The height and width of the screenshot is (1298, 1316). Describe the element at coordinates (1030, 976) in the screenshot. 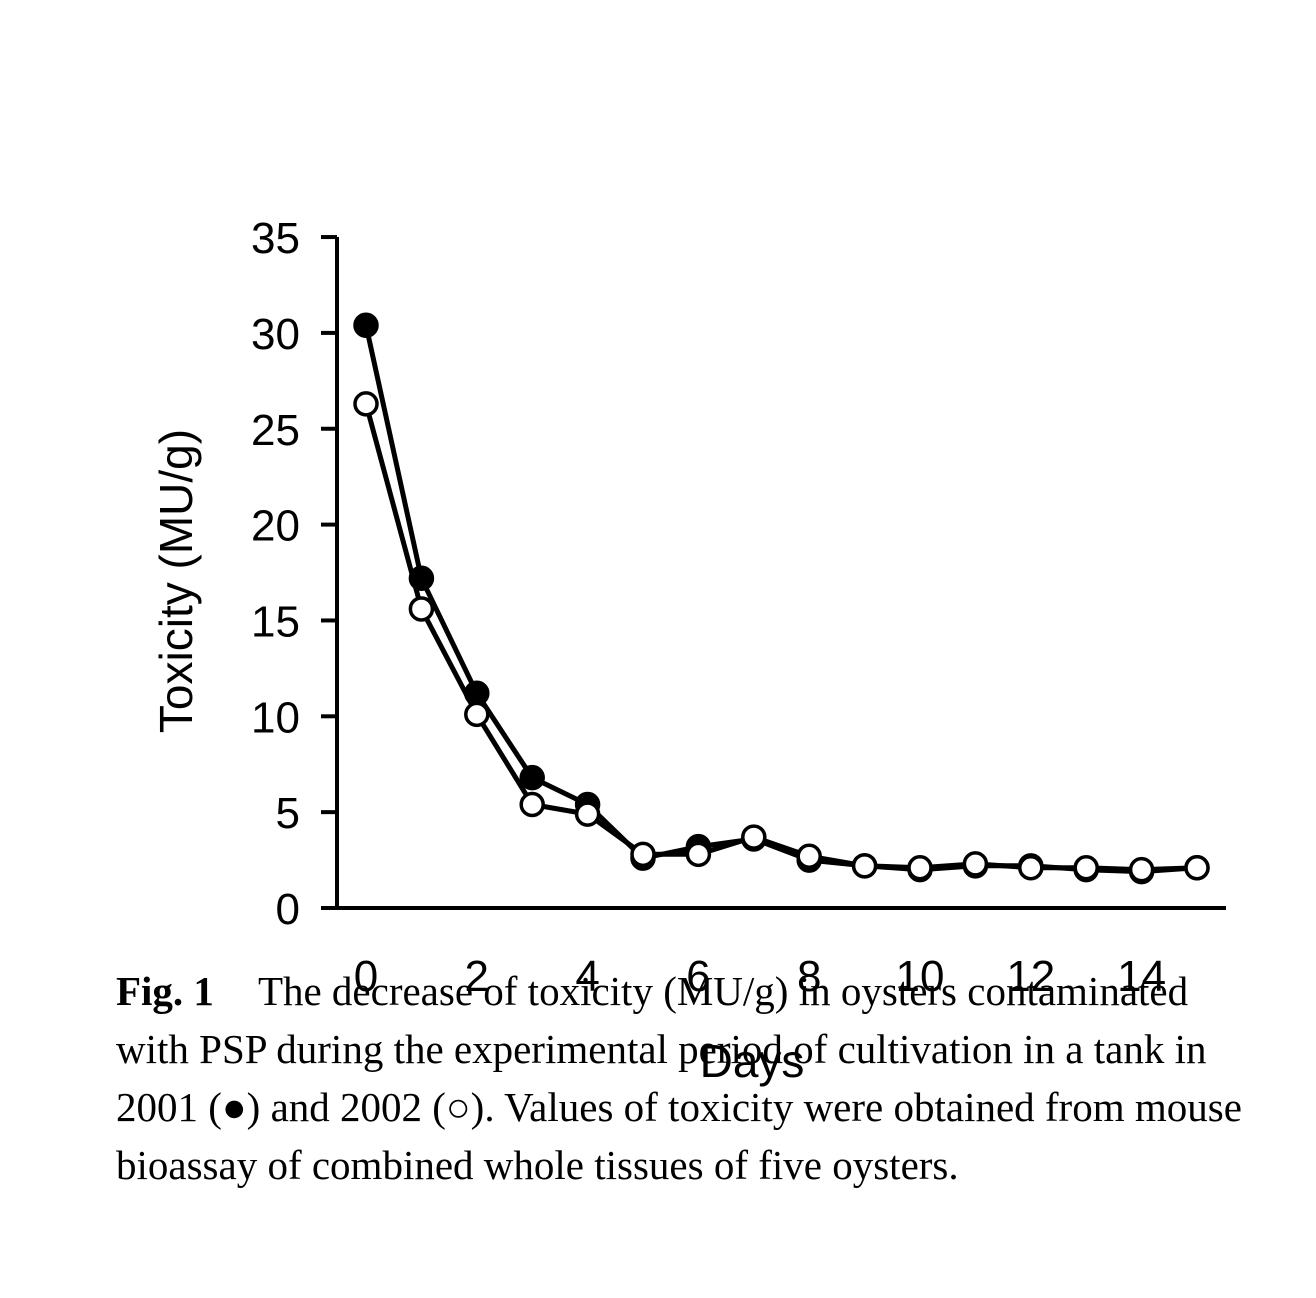

I see `x-tick-label: 12` at that location.